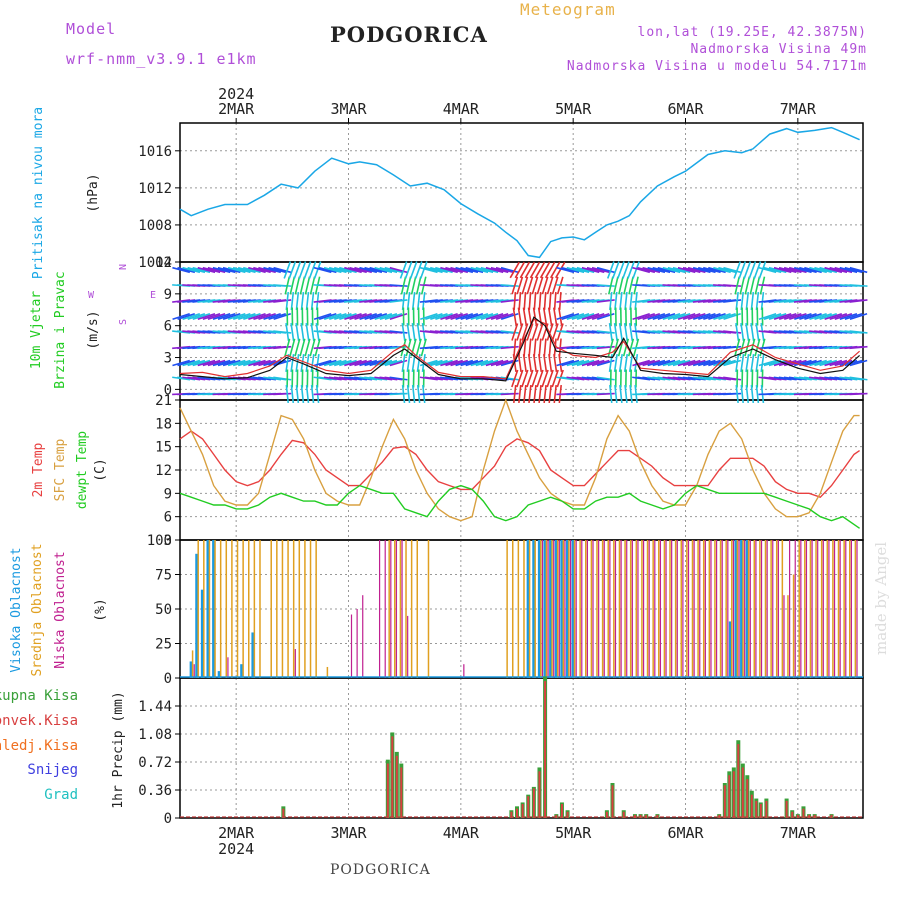 This screenshot has height=900, width=900. What do you see at coordinates (716, 66) in the screenshot?
I see `model-elevation-text: Nadmorska Visina u modelu 54.7171m` at bounding box center [716, 66].